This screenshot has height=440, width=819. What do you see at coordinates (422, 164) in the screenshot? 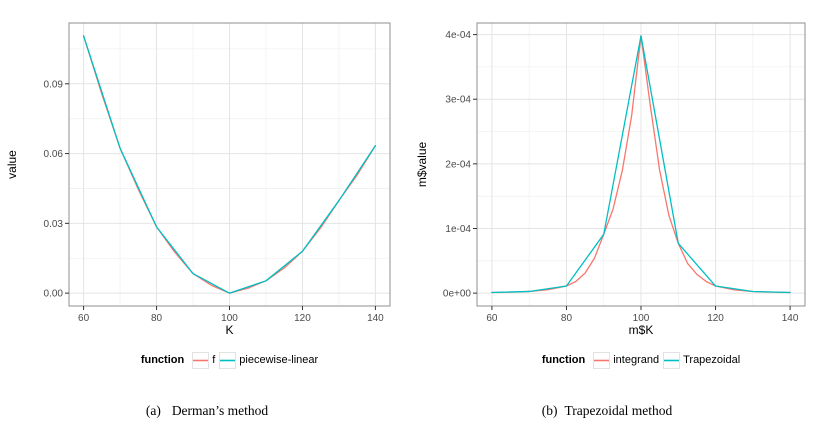
I see `y-axis-title: m$value` at bounding box center [422, 164].